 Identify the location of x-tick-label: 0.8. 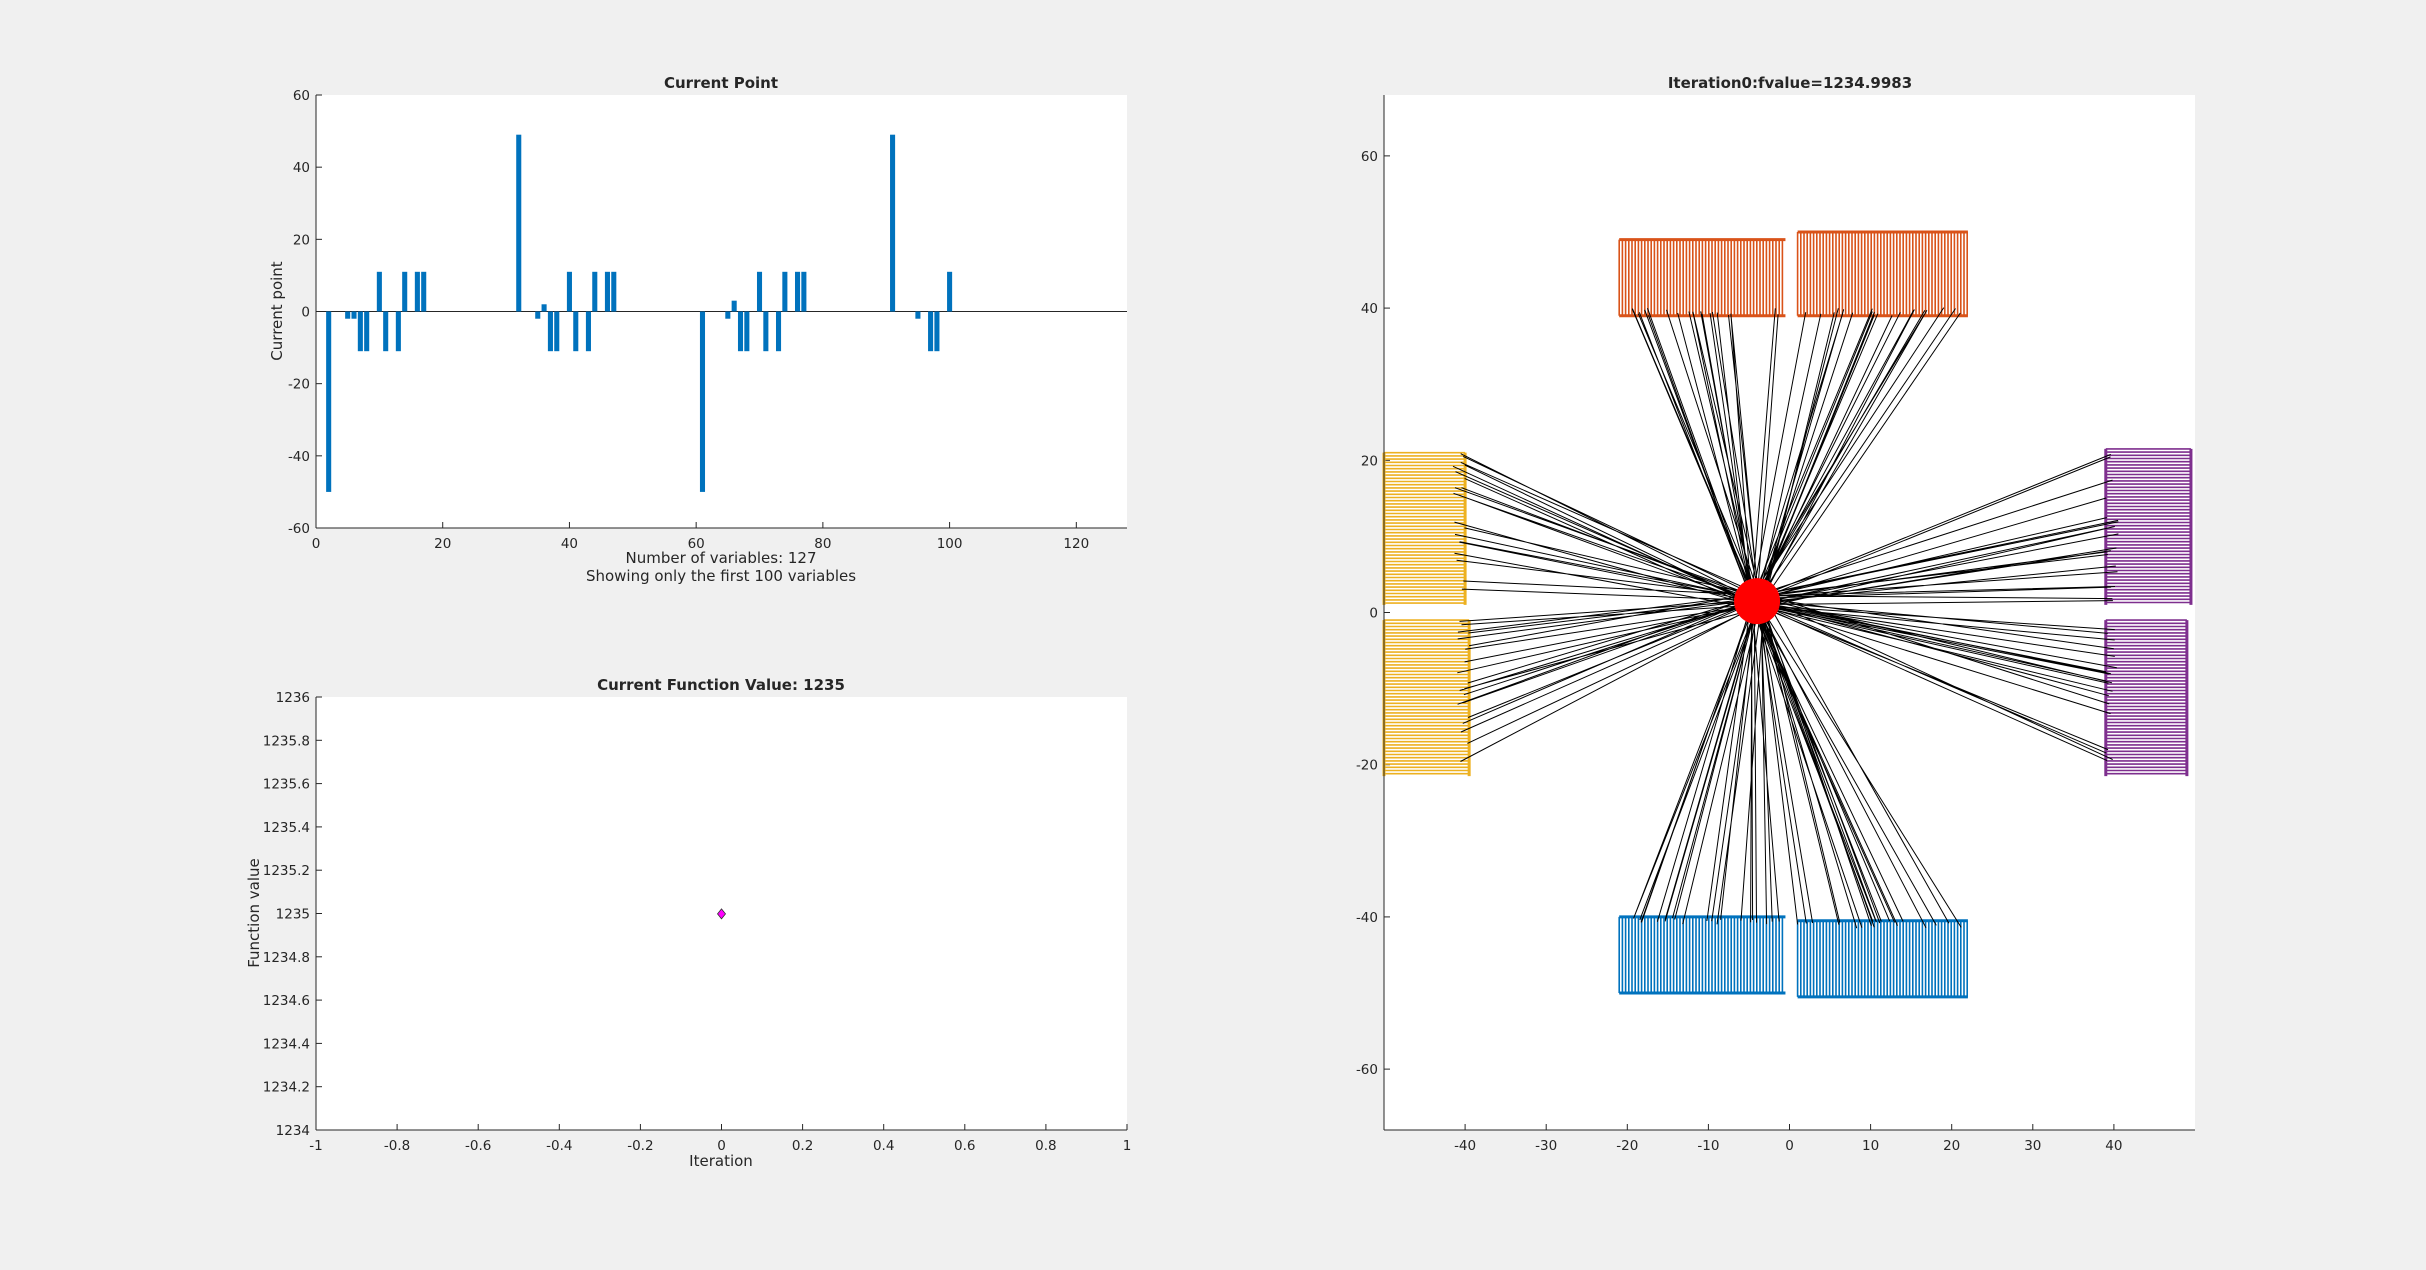
(1045, 1146).